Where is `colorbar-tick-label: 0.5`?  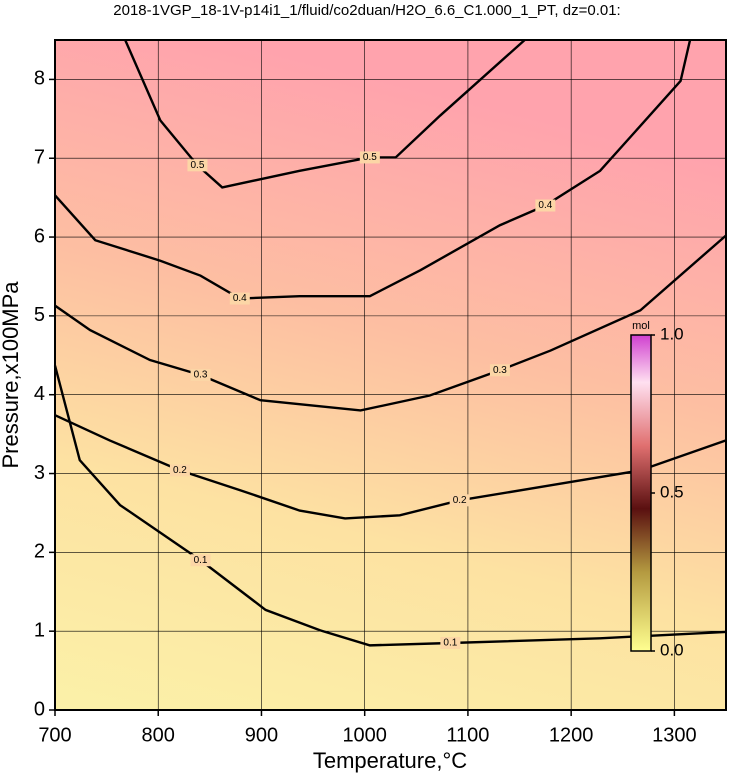
colorbar-tick-label: 0.5 is located at coordinates (672, 491).